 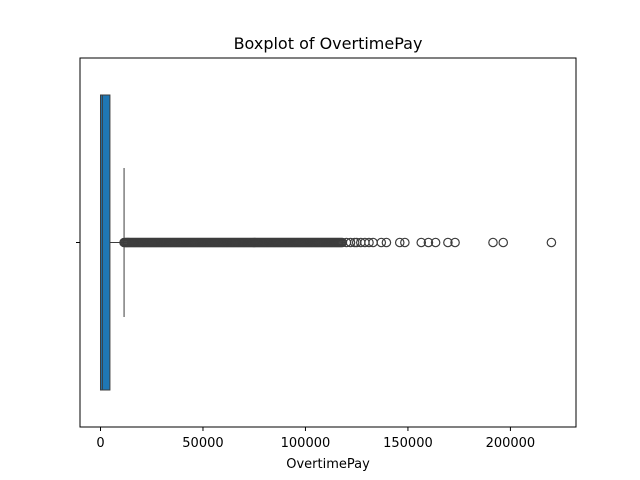 What do you see at coordinates (202, 443) in the screenshot?
I see `x-tick-label: 50000` at bounding box center [202, 443].